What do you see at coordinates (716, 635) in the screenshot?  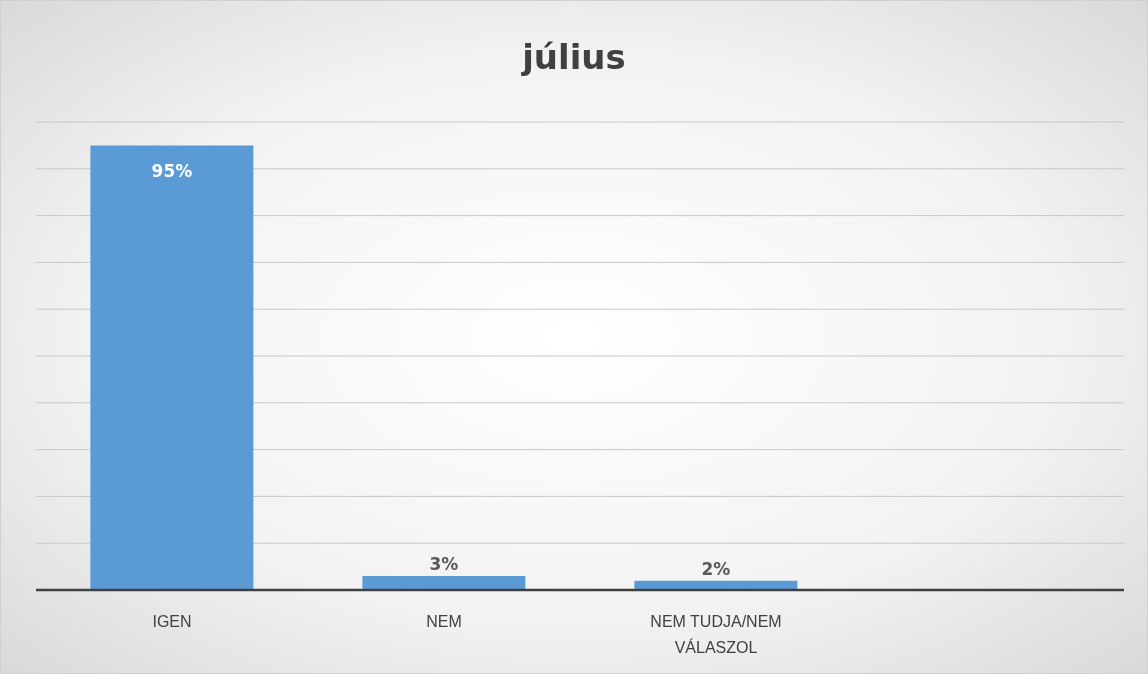 I see `x-tick-label: NEM TUDJA/NEM VÁLASZOL` at bounding box center [716, 635].